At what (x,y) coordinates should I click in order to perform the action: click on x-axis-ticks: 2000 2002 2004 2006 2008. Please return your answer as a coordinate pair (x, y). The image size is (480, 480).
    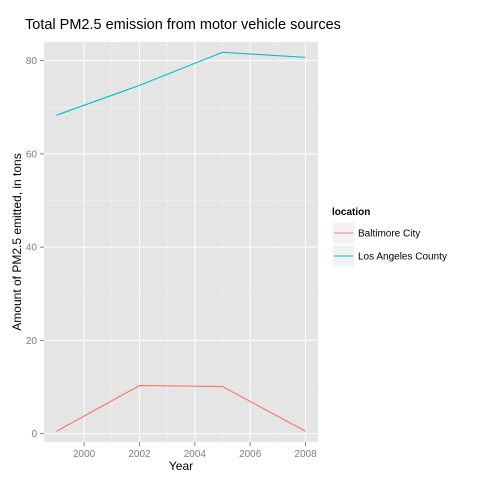
    Looking at the image, I should click on (195, 451).